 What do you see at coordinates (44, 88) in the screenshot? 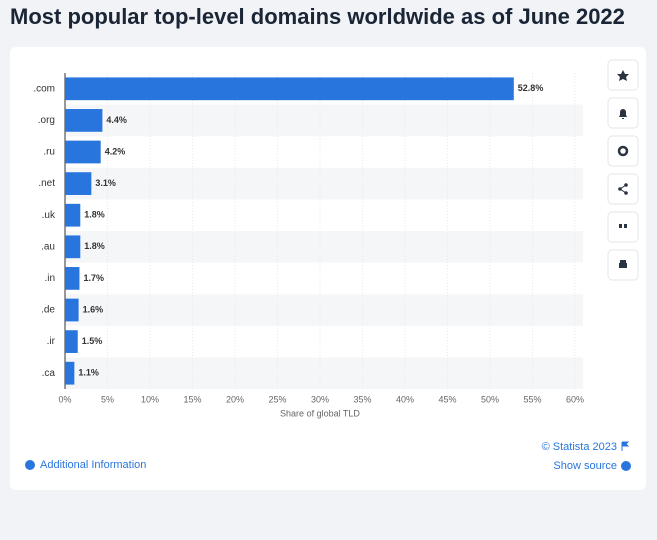
I see `y-tick-label: .com` at bounding box center [44, 88].